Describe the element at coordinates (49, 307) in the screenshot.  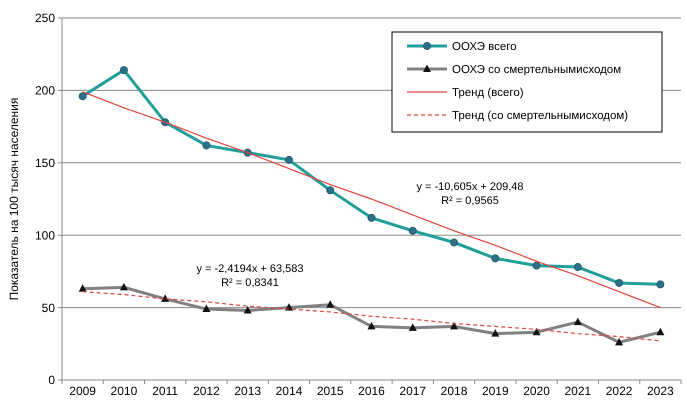
I see `y-tick-label: 50` at that location.